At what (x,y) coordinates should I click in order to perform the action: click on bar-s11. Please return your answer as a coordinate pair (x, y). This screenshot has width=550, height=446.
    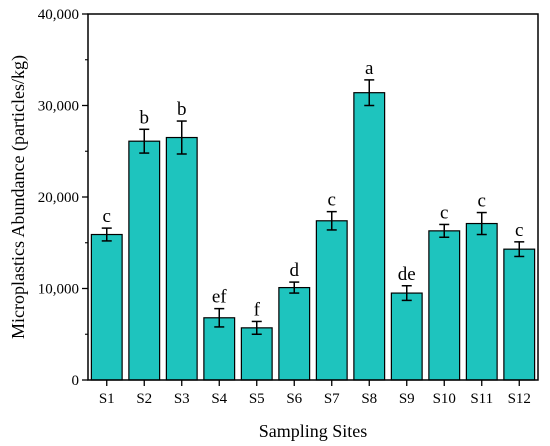
    Looking at the image, I should click on (481, 301).